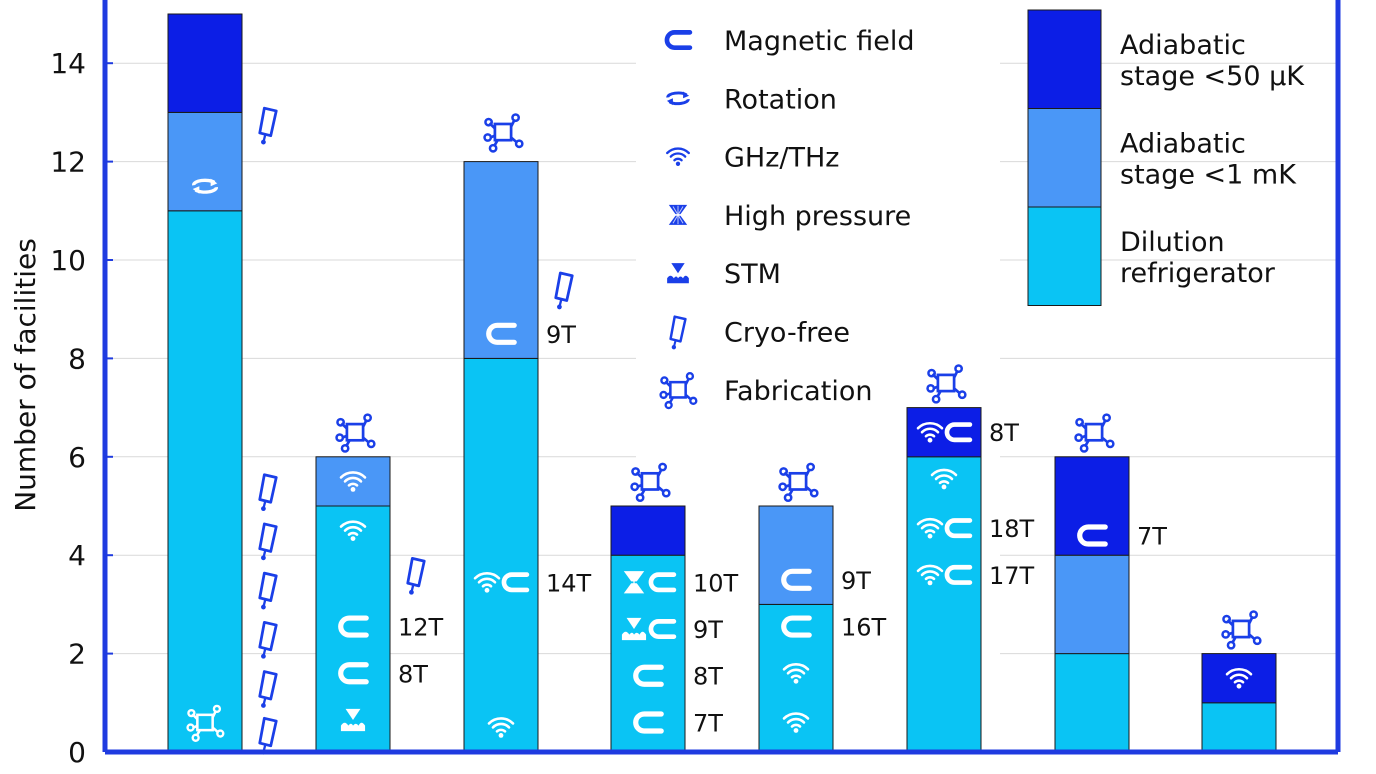 The image size is (1376, 774). I want to click on y-tick-label: 12, so click(68, 162).